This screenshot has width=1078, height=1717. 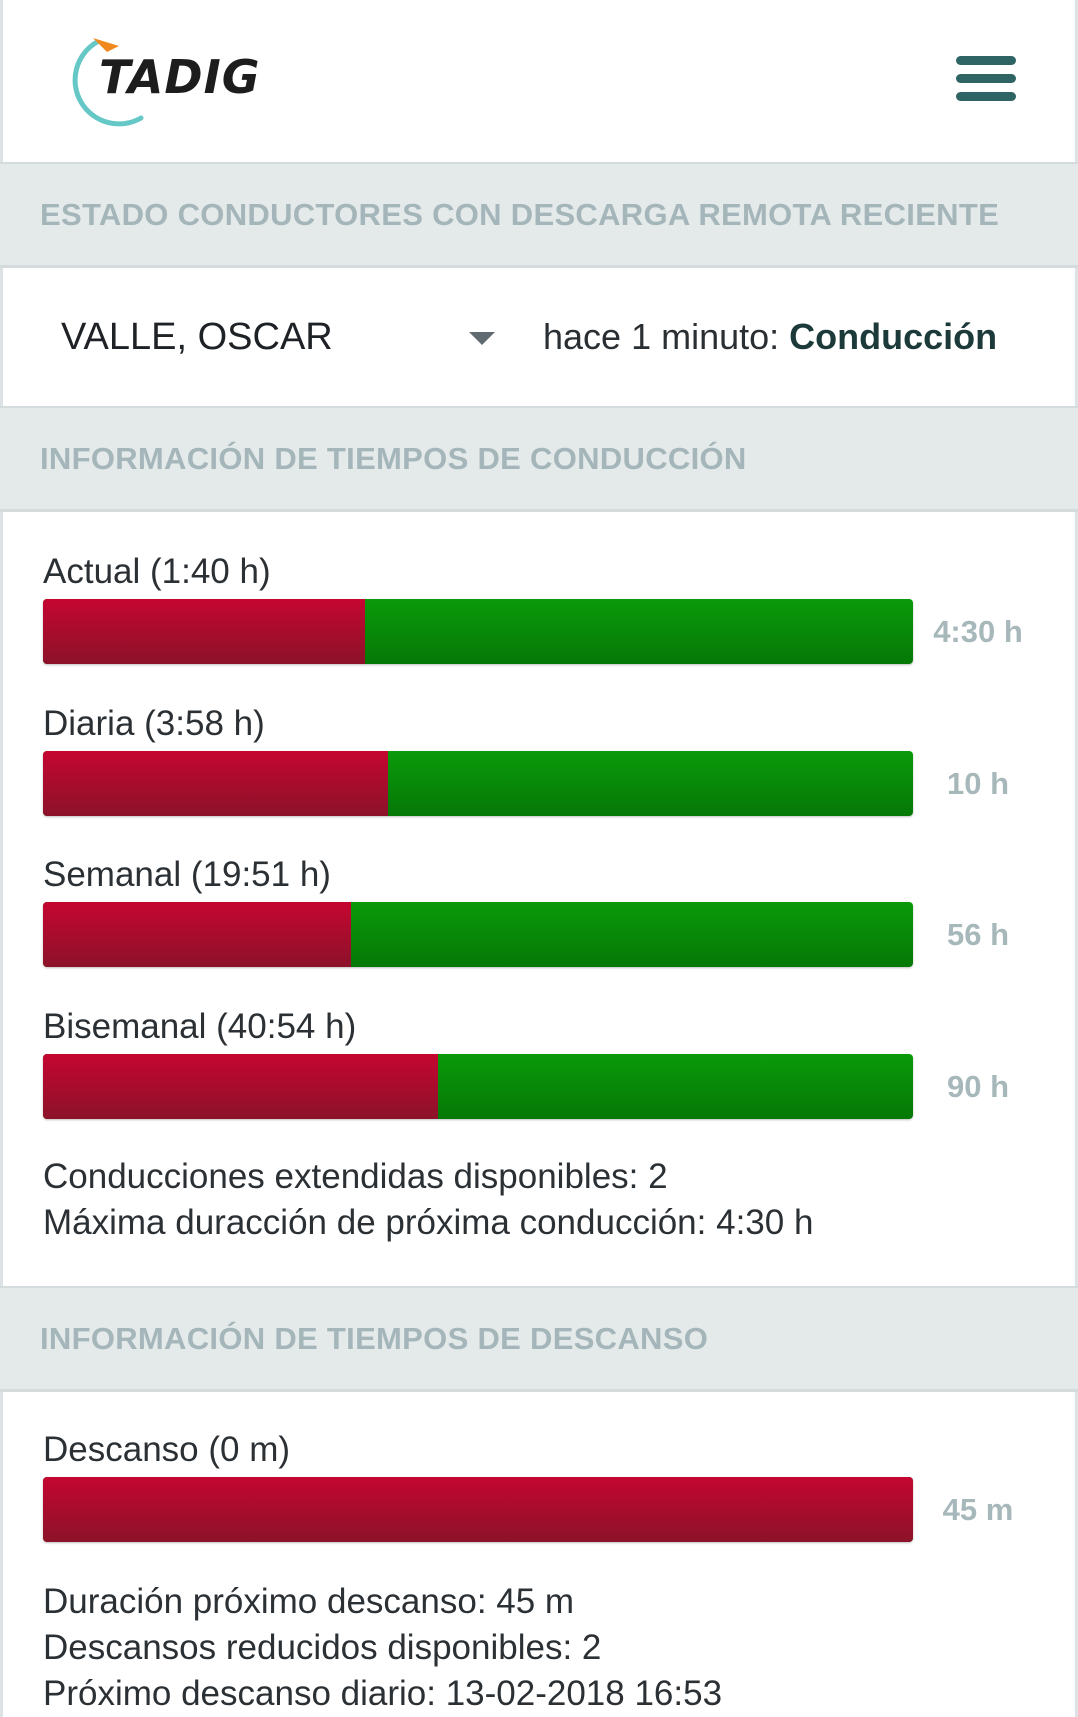 I want to click on extended-driving-available: Conducciones extendidas disponibles: 2, so click(x=355, y=1176).